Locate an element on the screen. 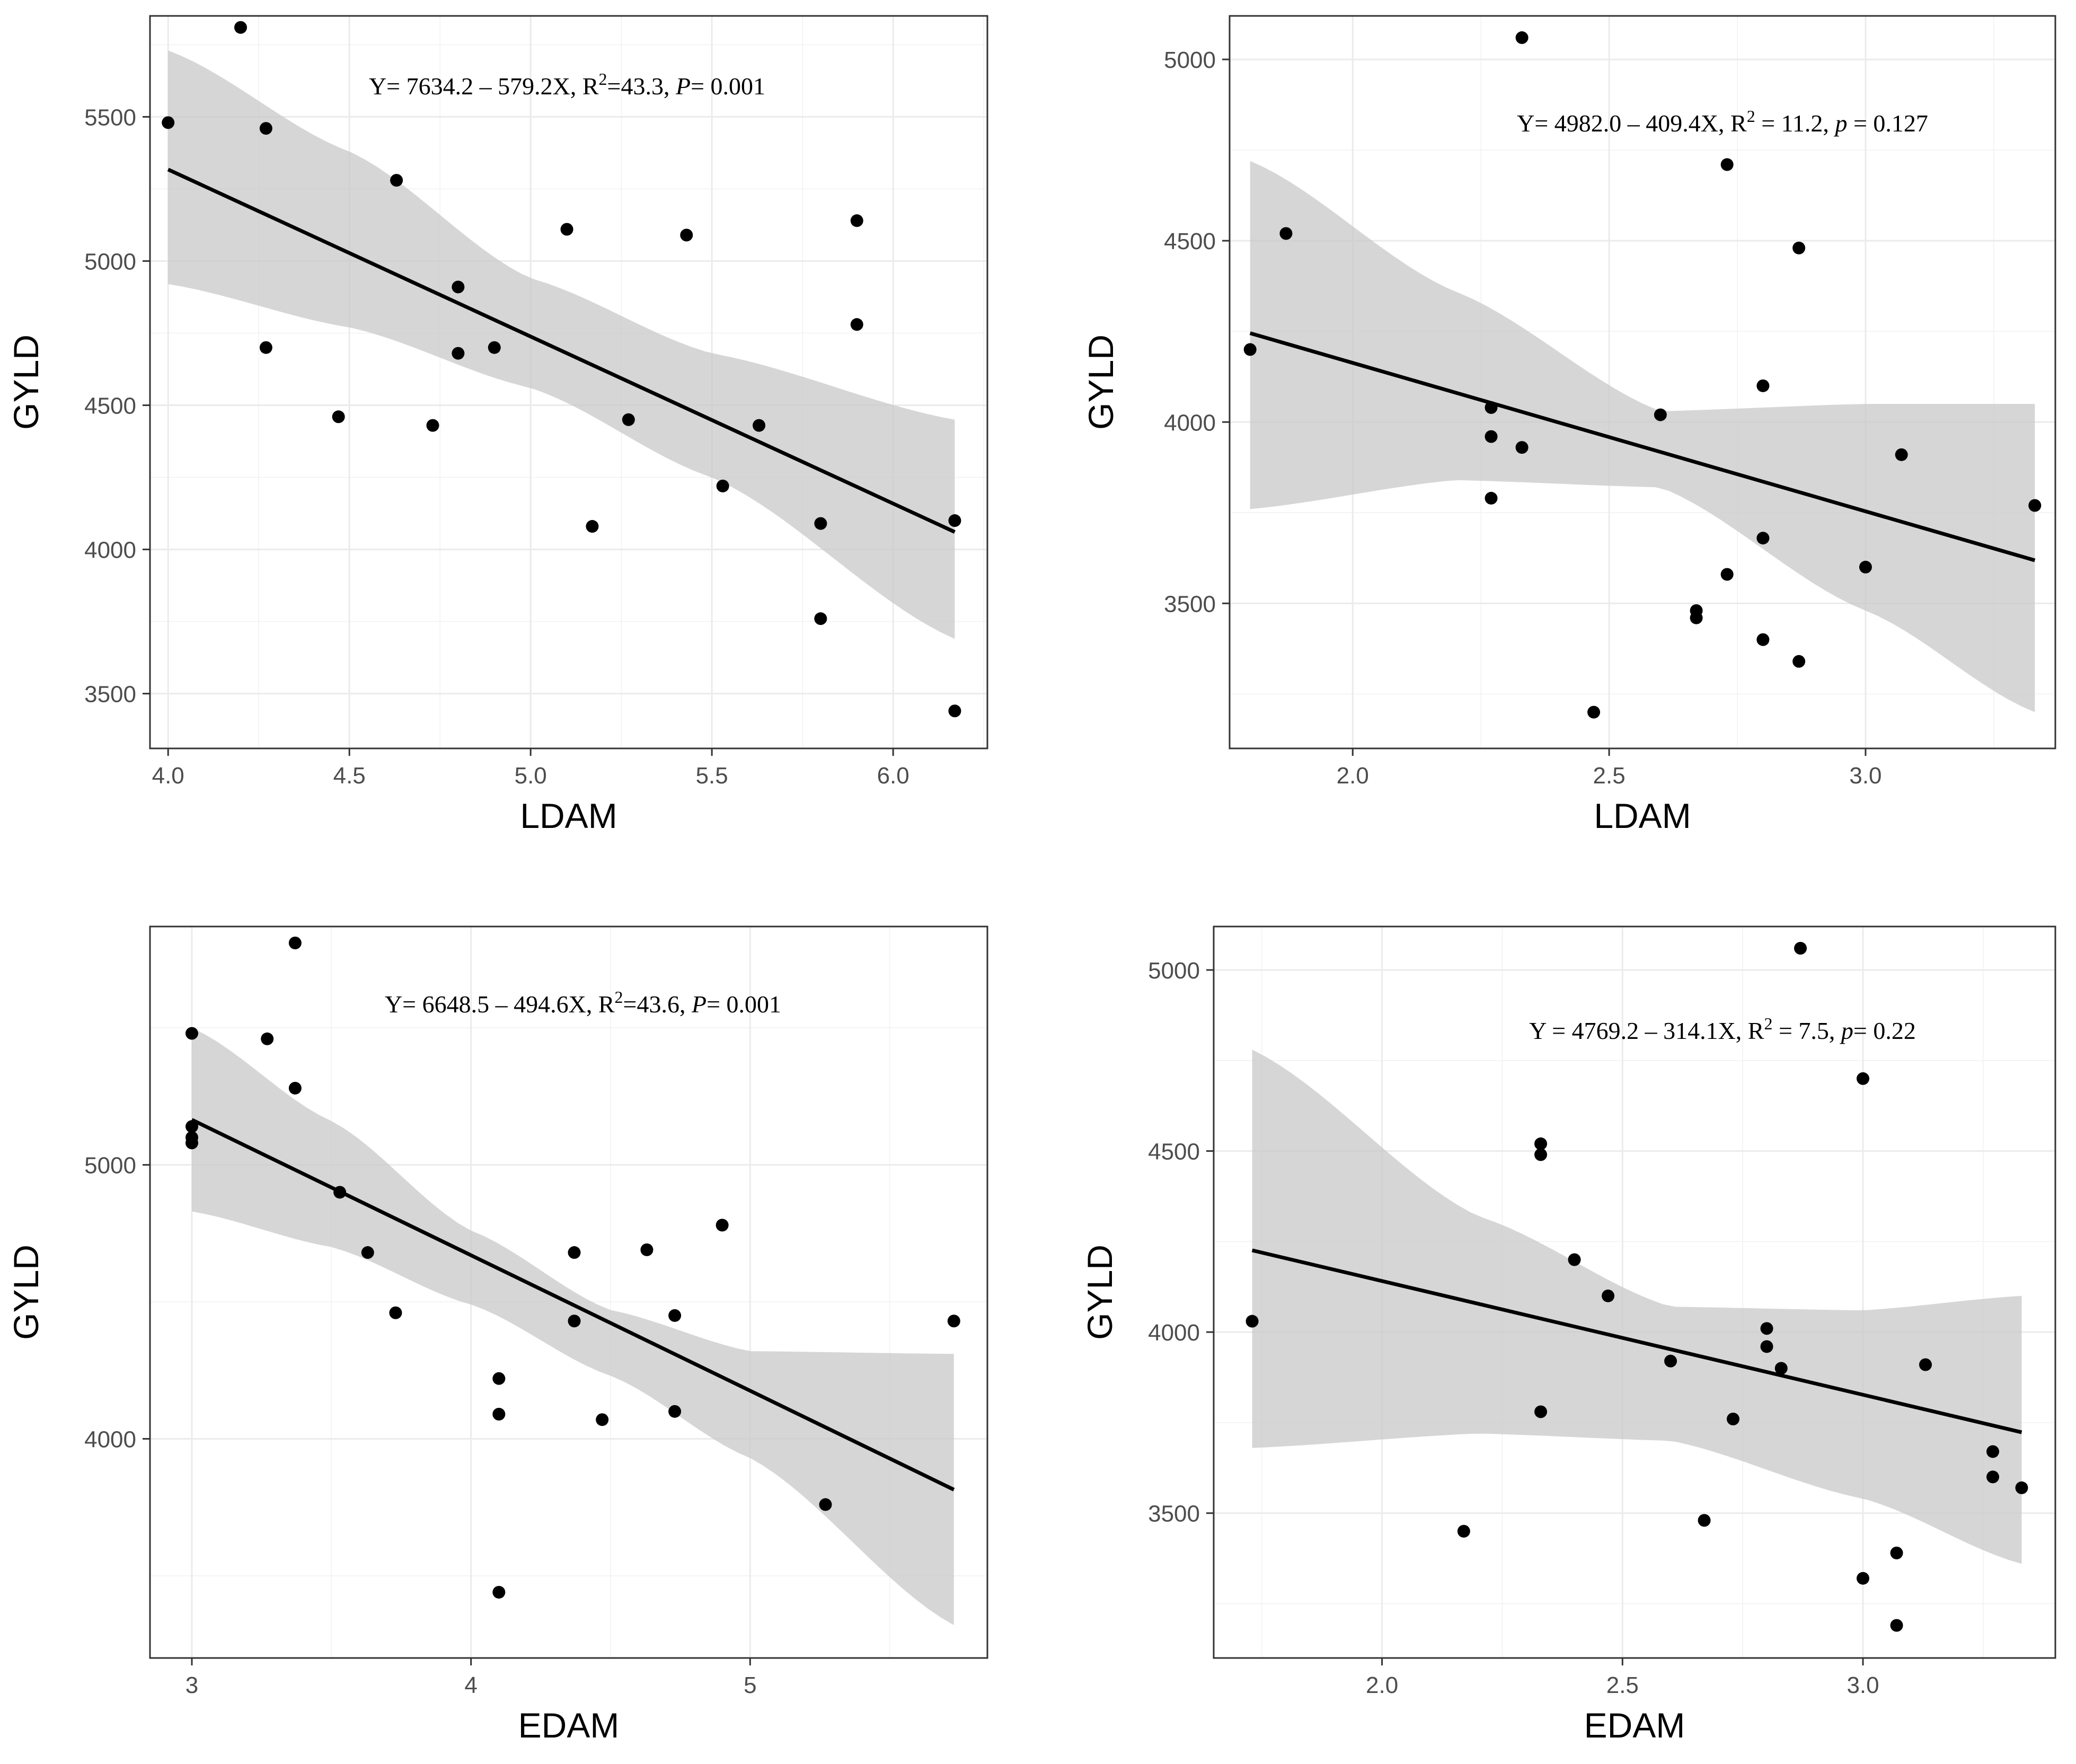  x-axis-title: EDAM is located at coordinates (1634, 1725).